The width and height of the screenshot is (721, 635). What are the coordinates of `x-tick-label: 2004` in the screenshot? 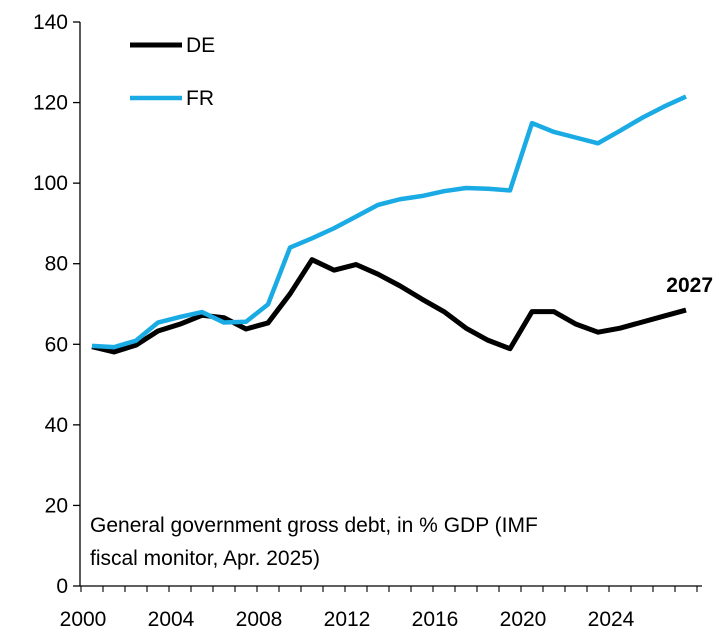 It's located at (171, 619).